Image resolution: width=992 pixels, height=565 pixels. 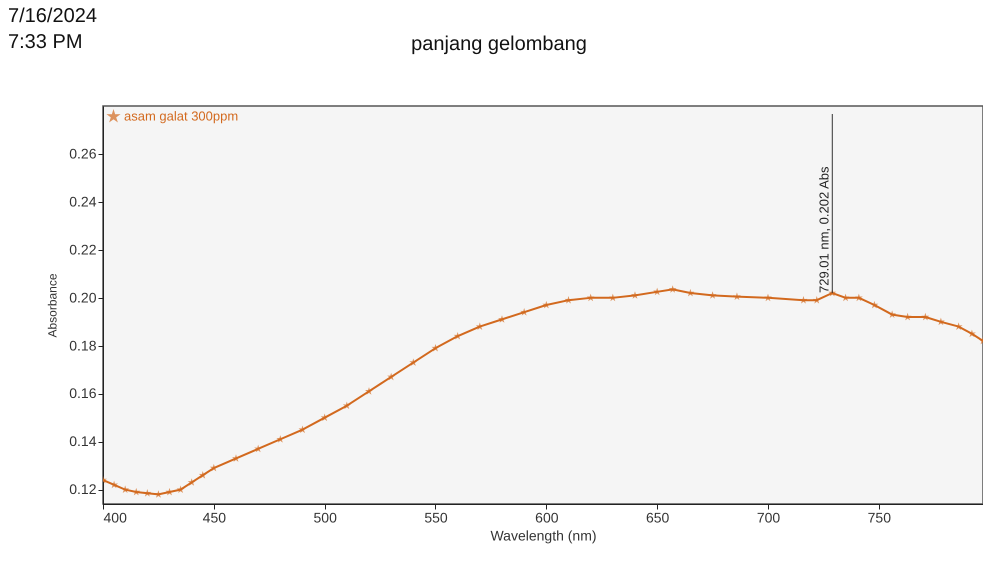 I want to click on x-axis-title: Wavelength (nm), so click(x=543, y=536).